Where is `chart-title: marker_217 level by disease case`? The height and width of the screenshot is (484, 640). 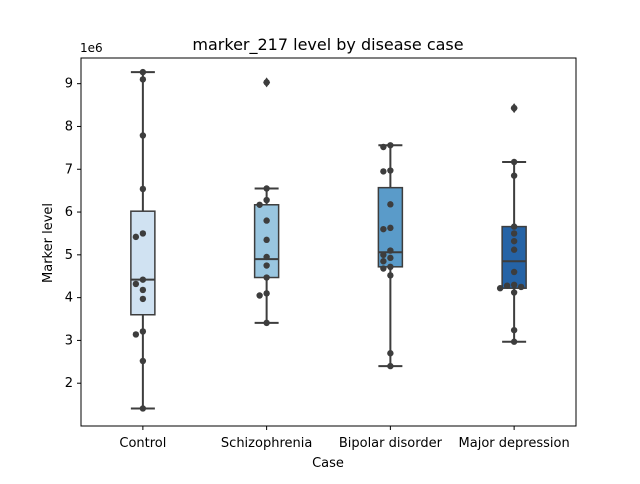 chart-title: marker_217 level by disease case is located at coordinates (327, 45).